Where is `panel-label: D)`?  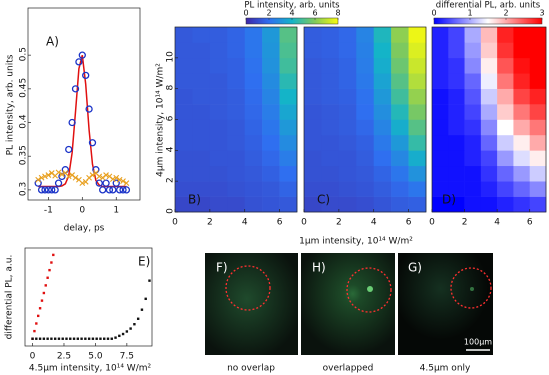
panel-label: D) is located at coordinates (449, 200).